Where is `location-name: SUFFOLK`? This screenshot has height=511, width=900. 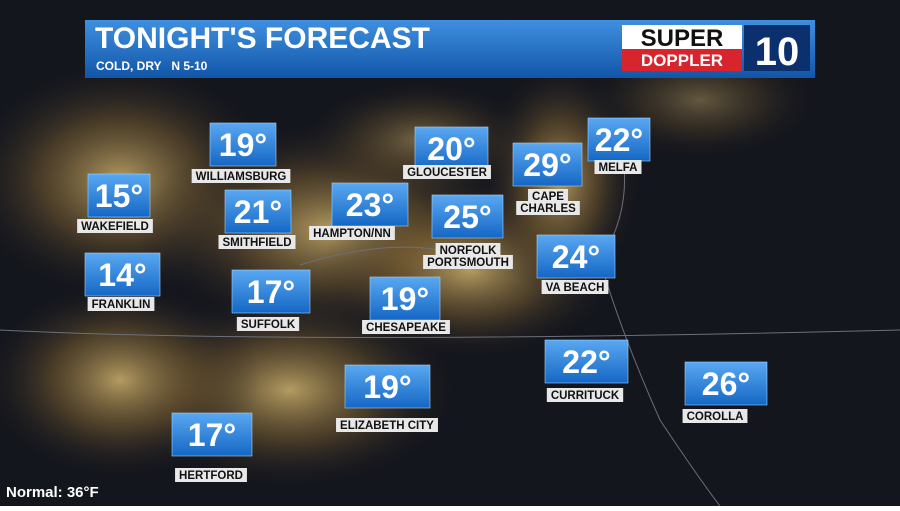
location-name: SUFFOLK is located at coordinates (268, 325).